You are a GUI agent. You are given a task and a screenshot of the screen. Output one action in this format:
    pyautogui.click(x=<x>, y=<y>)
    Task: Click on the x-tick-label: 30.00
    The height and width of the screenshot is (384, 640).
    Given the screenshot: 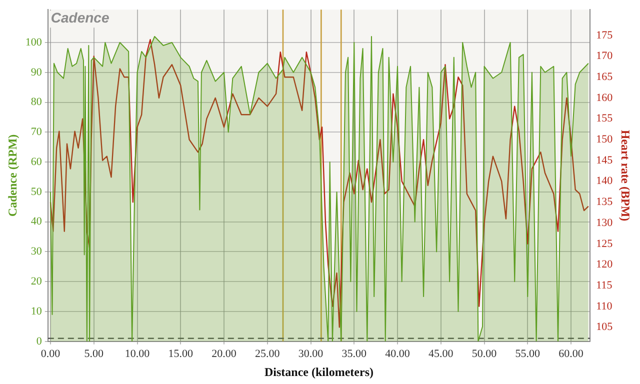 What is the action you would take?
    pyautogui.click(x=311, y=354)
    